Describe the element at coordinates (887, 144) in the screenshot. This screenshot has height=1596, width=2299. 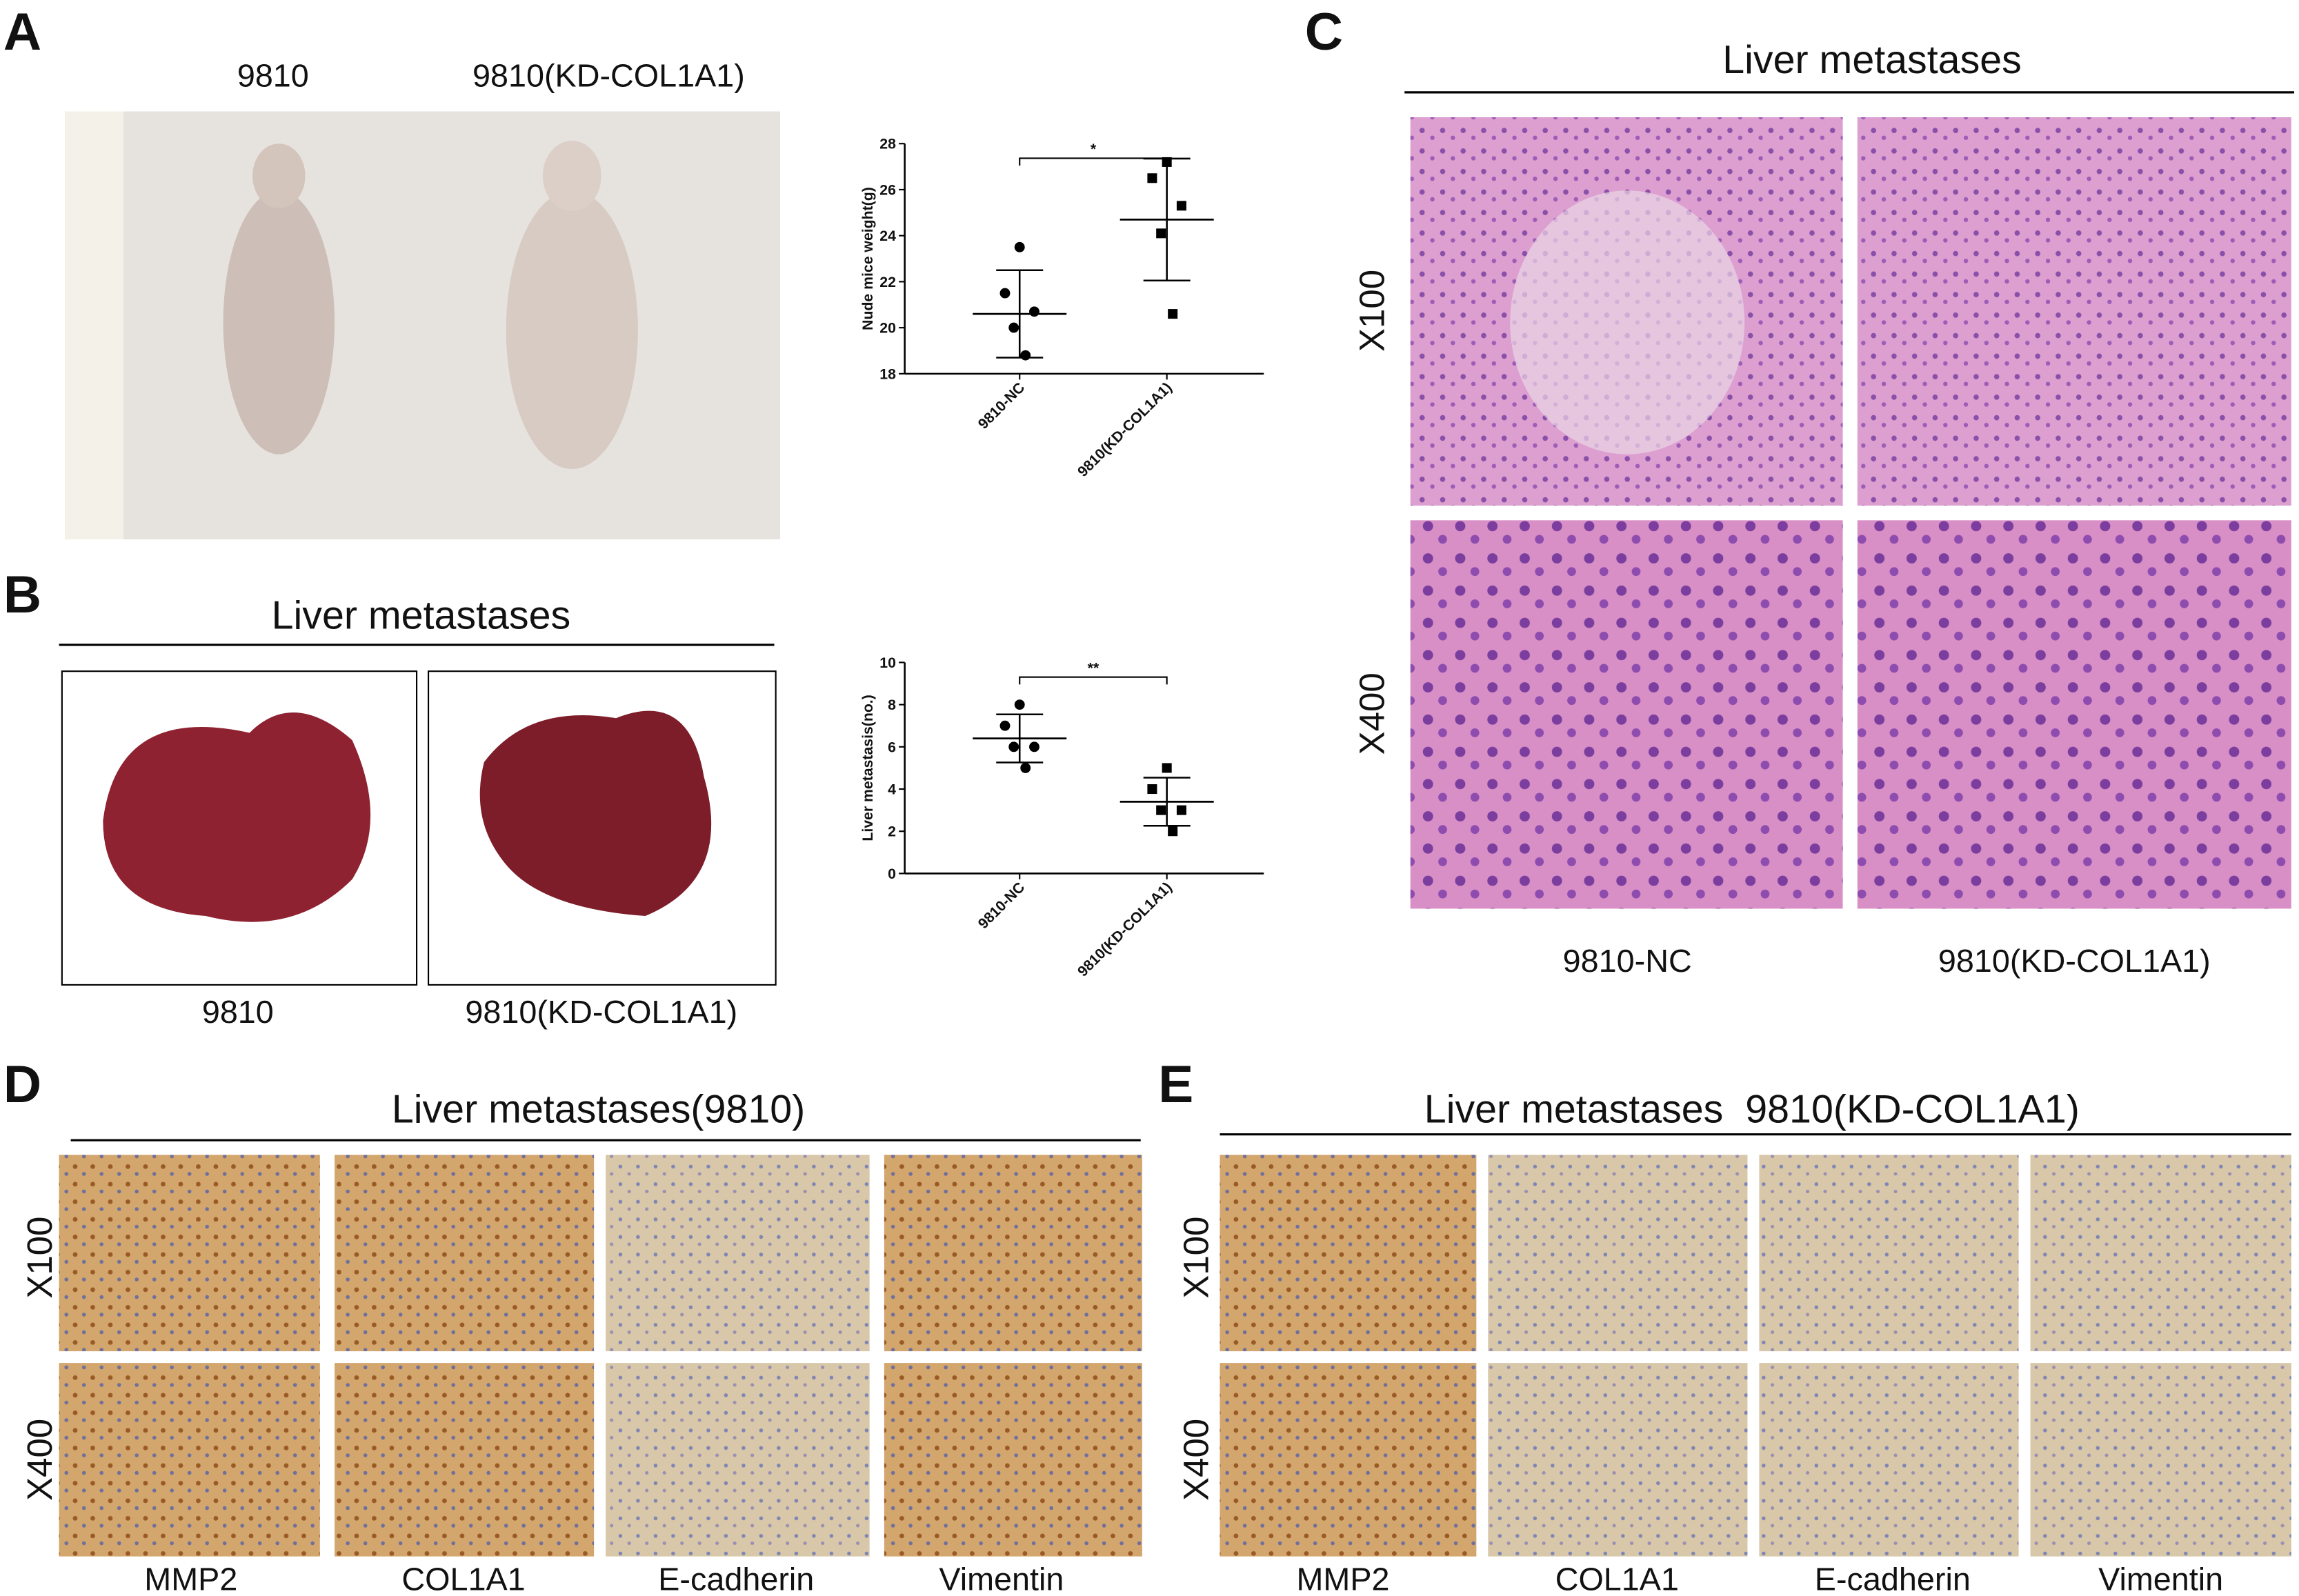
I see `y-tick-label: 28` at that location.